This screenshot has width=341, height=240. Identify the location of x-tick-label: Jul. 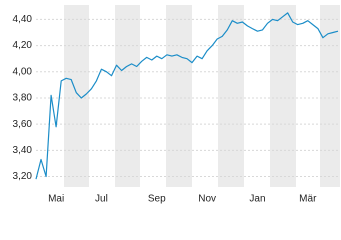
(101, 199).